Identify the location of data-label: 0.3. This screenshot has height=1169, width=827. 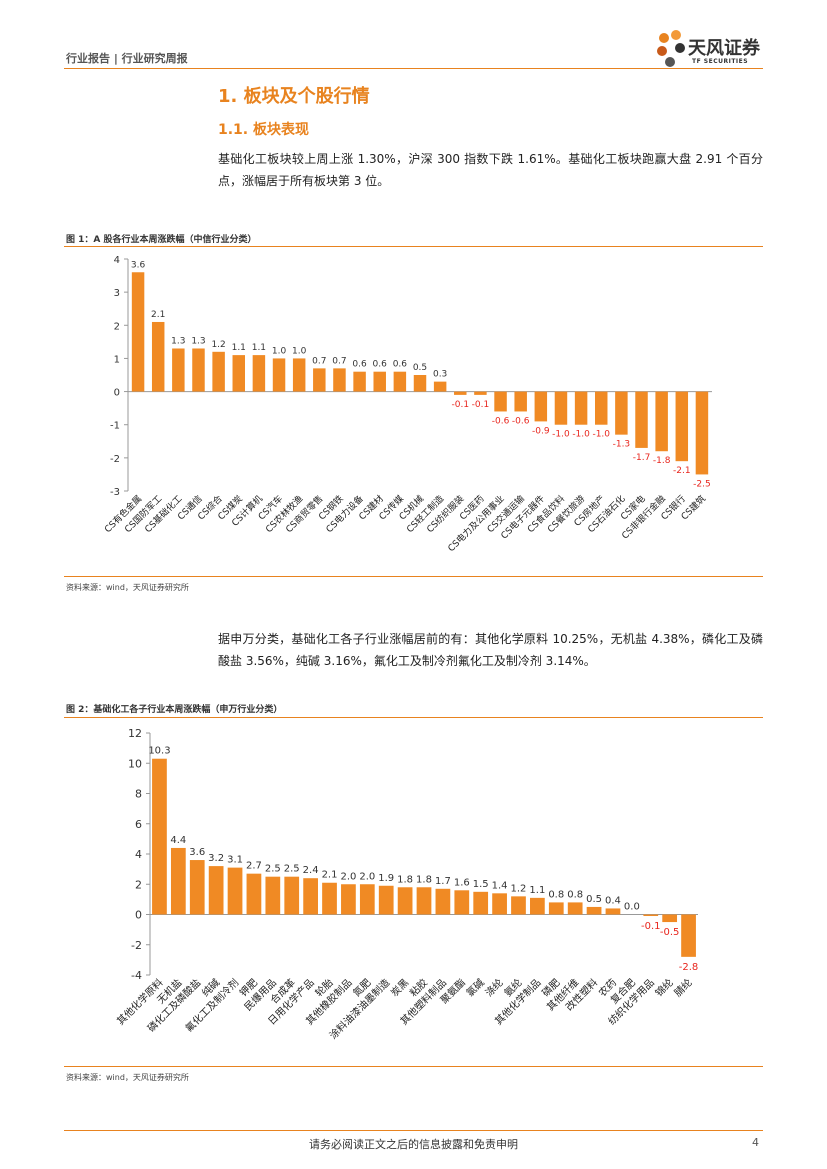
(440, 375).